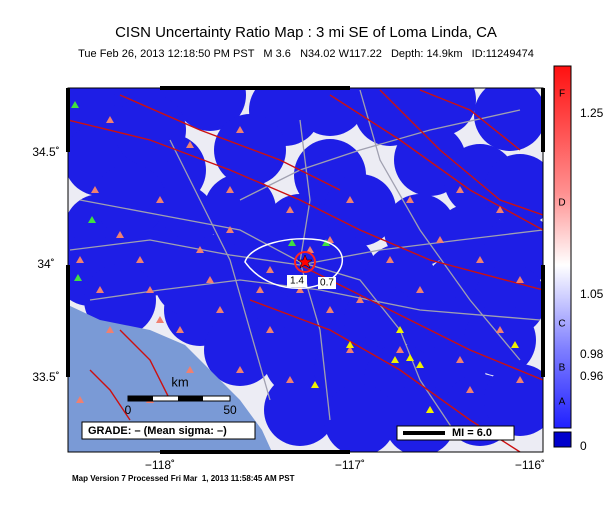 This screenshot has width=612, height=519. Describe the element at coordinates (157, 431) in the screenshot. I see `grade-text: GRADE: – (Mean sigma: –)` at that location.